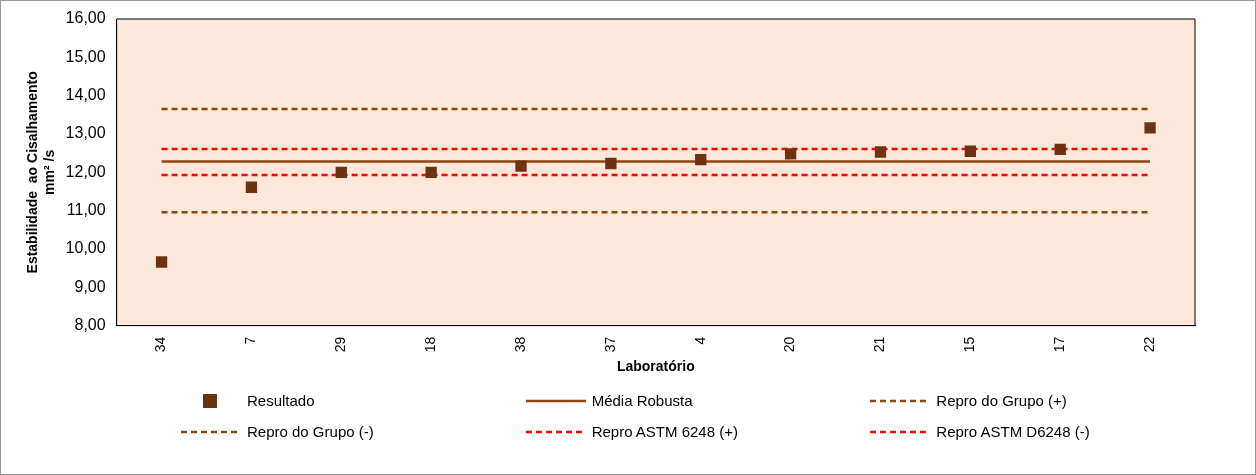 The width and height of the screenshot is (1256, 475). Describe the element at coordinates (85, 18) in the screenshot. I see `y-tick-label: 16,00` at that location.